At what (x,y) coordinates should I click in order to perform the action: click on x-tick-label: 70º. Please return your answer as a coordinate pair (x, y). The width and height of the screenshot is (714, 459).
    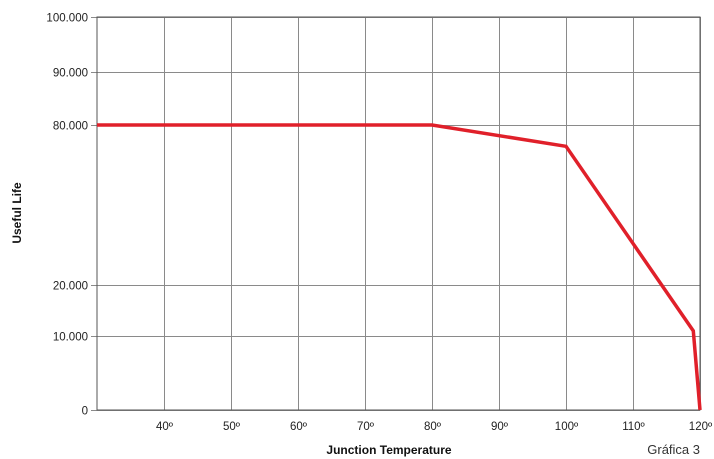
    Looking at the image, I should click on (366, 427).